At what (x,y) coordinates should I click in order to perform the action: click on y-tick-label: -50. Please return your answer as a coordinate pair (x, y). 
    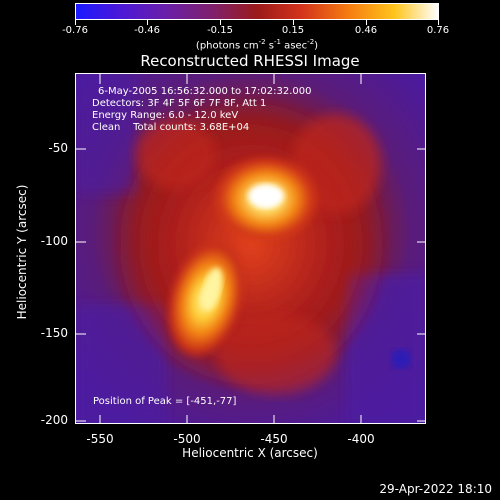
    Looking at the image, I should click on (58, 148).